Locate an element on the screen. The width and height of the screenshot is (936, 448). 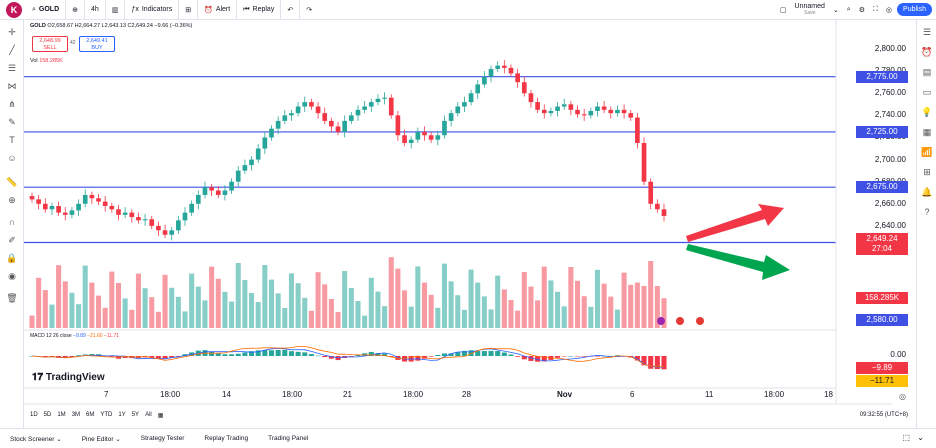
redo-button: ↷ is located at coordinates (309, 10).